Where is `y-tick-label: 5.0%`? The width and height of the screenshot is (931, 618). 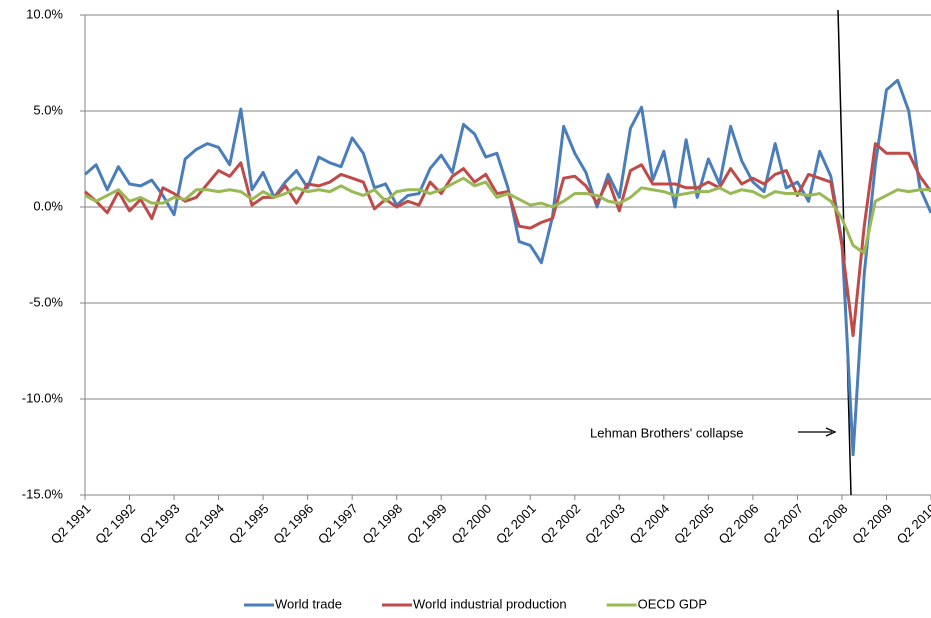 y-tick-label: 5.0% is located at coordinates (48, 109).